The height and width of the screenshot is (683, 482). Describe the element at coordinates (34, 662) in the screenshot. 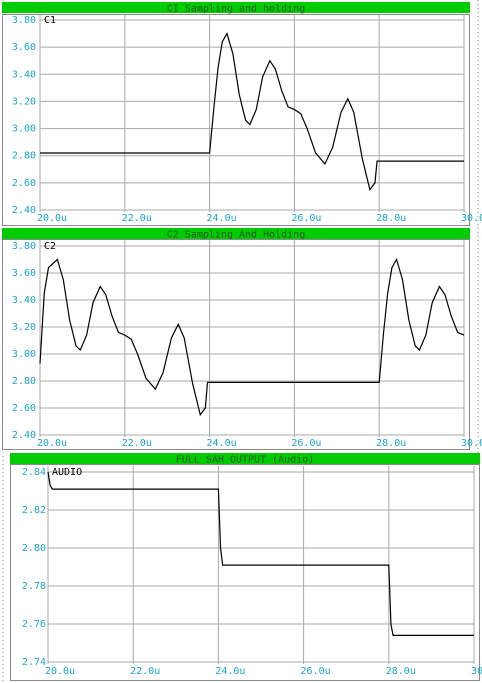

I see `y-tick-label: 2.74` at that location.